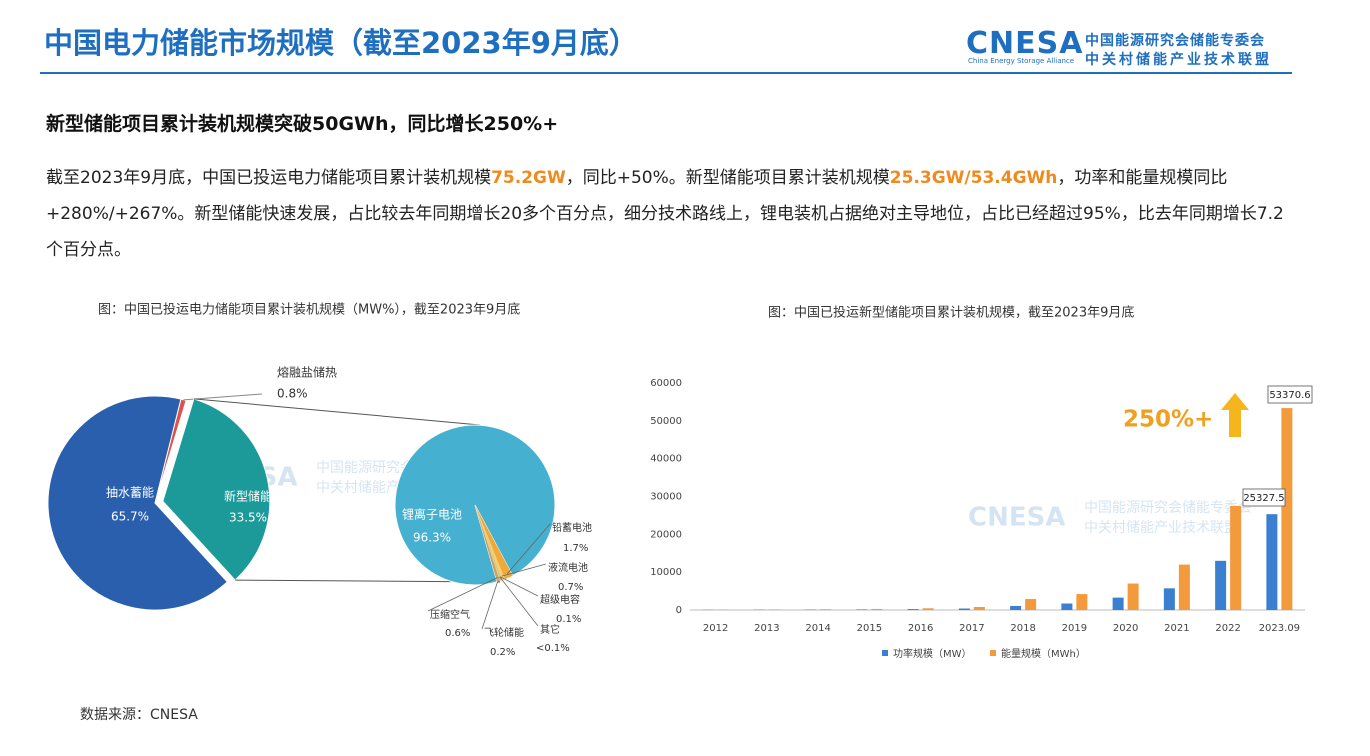  Describe the element at coordinates (951, 313) in the screenshot. I see `chart-title: 图：中国已投运新型储能项目累计装机规模，截至2023年9月底` at that location.